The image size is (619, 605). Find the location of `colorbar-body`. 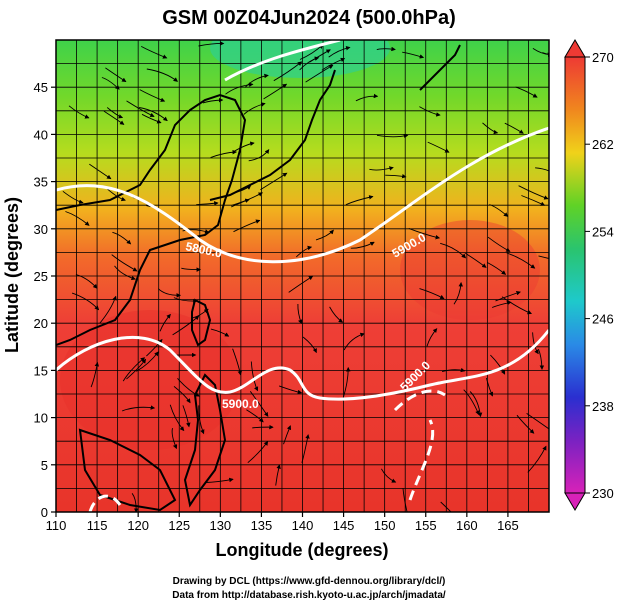

colorbar-body is located at coordinates (575, 275).